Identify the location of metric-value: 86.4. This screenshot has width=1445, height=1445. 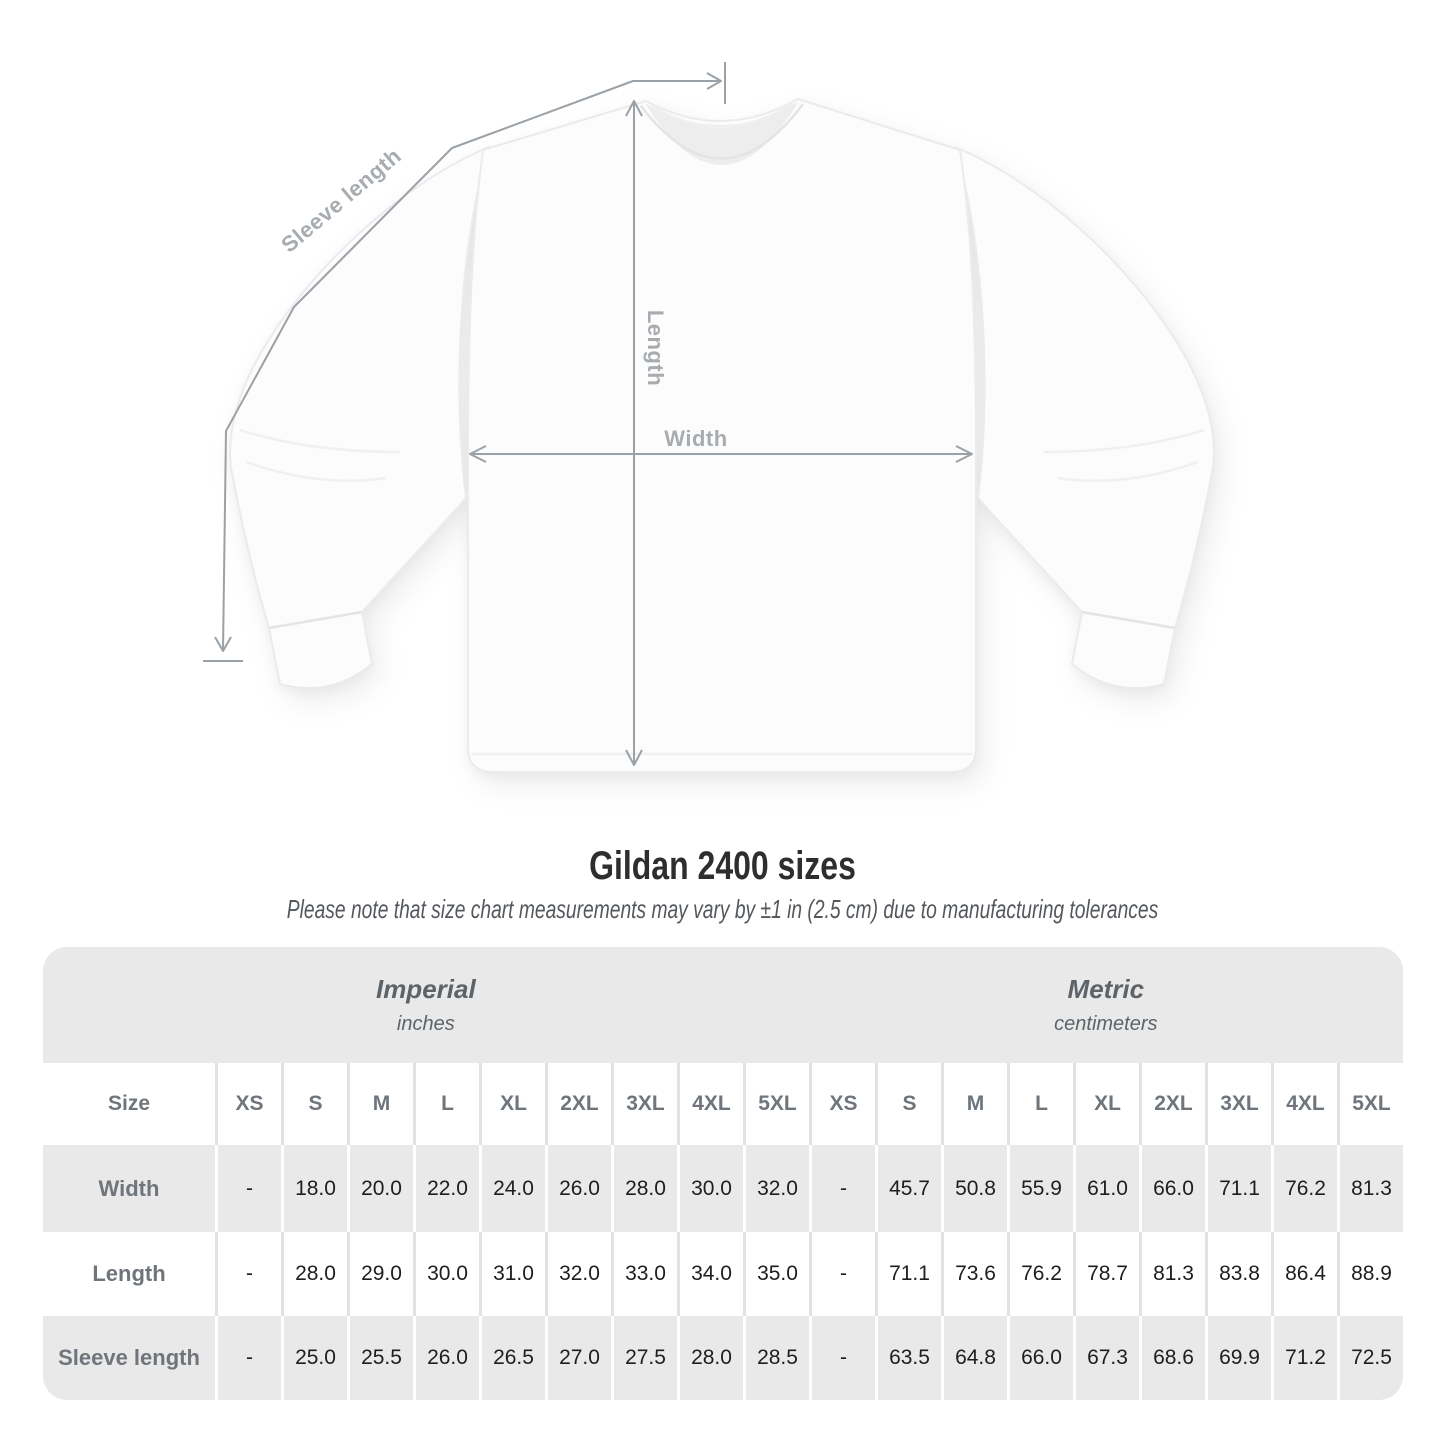
(1304, 1274).